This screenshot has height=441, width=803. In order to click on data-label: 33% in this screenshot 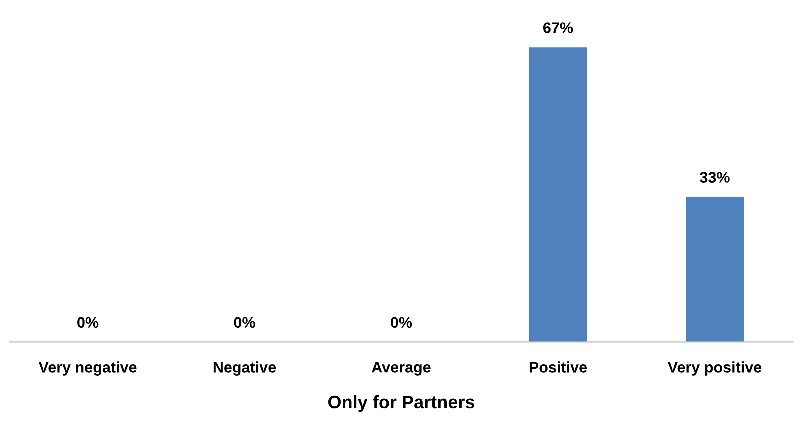, I will do `click(715, 177)`.